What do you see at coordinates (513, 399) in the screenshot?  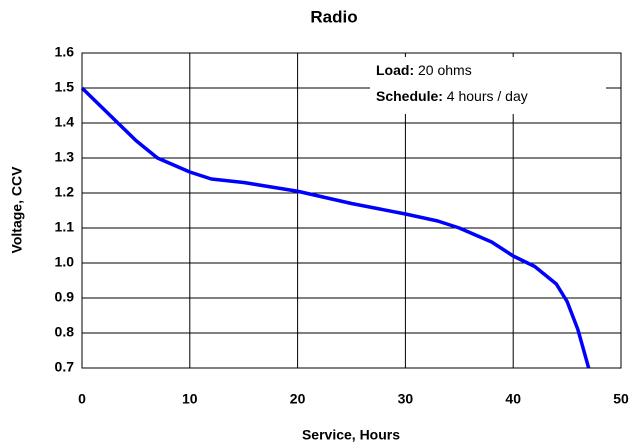 I see `x-tick-label: 40` at bounding box center [513, 399].